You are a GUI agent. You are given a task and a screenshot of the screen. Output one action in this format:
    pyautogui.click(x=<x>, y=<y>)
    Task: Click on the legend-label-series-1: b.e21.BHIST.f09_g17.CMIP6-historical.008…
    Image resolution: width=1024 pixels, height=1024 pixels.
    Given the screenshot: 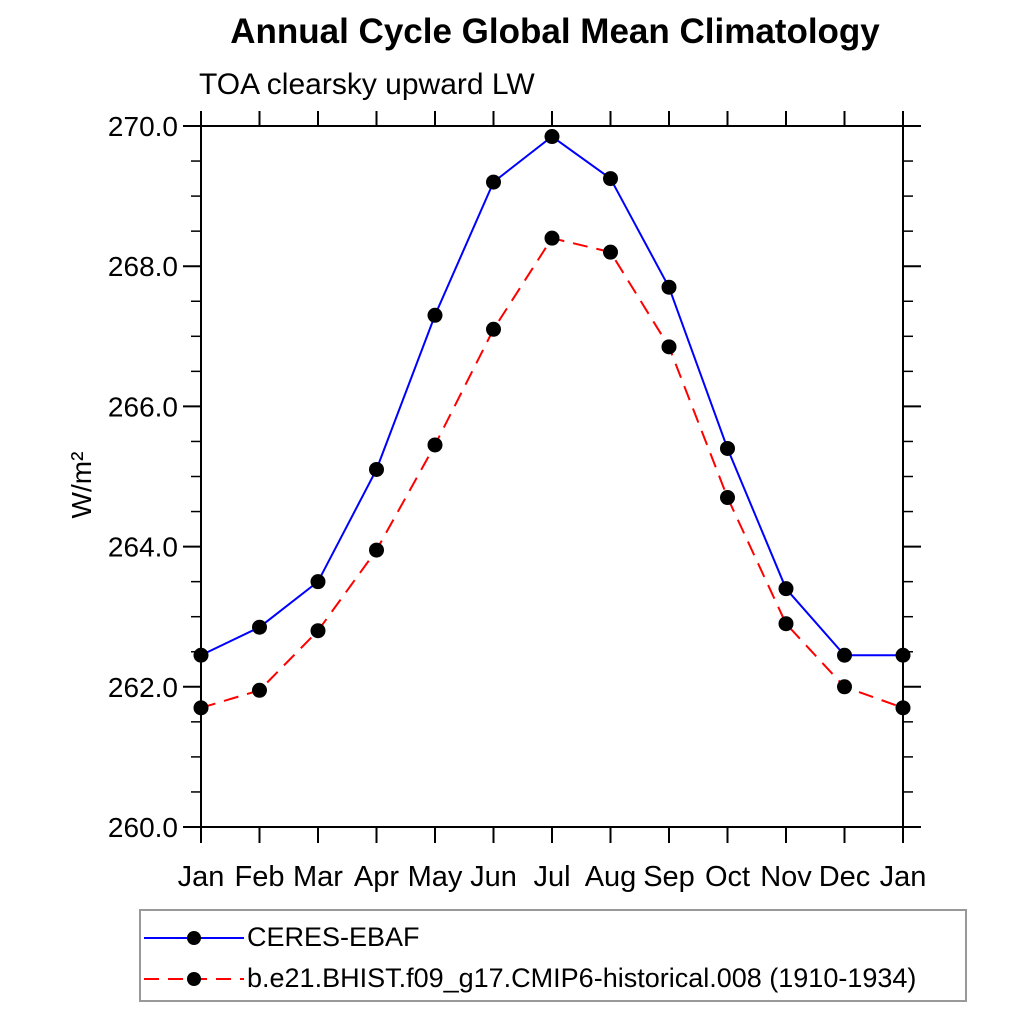 What is the action you would take?
    pyautogui.click(x=582, y=978)
    